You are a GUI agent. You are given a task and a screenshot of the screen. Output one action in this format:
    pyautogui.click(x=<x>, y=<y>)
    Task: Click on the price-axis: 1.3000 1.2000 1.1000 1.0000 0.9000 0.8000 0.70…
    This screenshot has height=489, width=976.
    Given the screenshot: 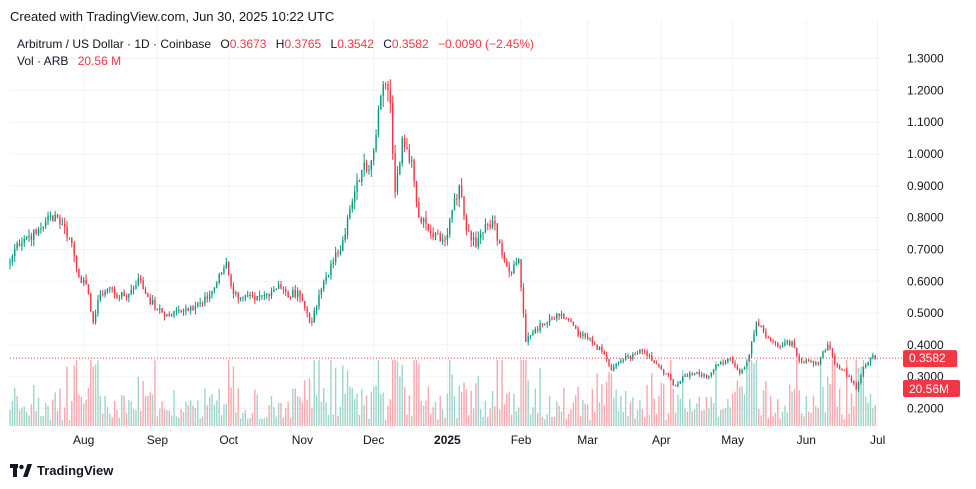 What is the action you would take?
    pyautogui.click(x=925, y=234)
    